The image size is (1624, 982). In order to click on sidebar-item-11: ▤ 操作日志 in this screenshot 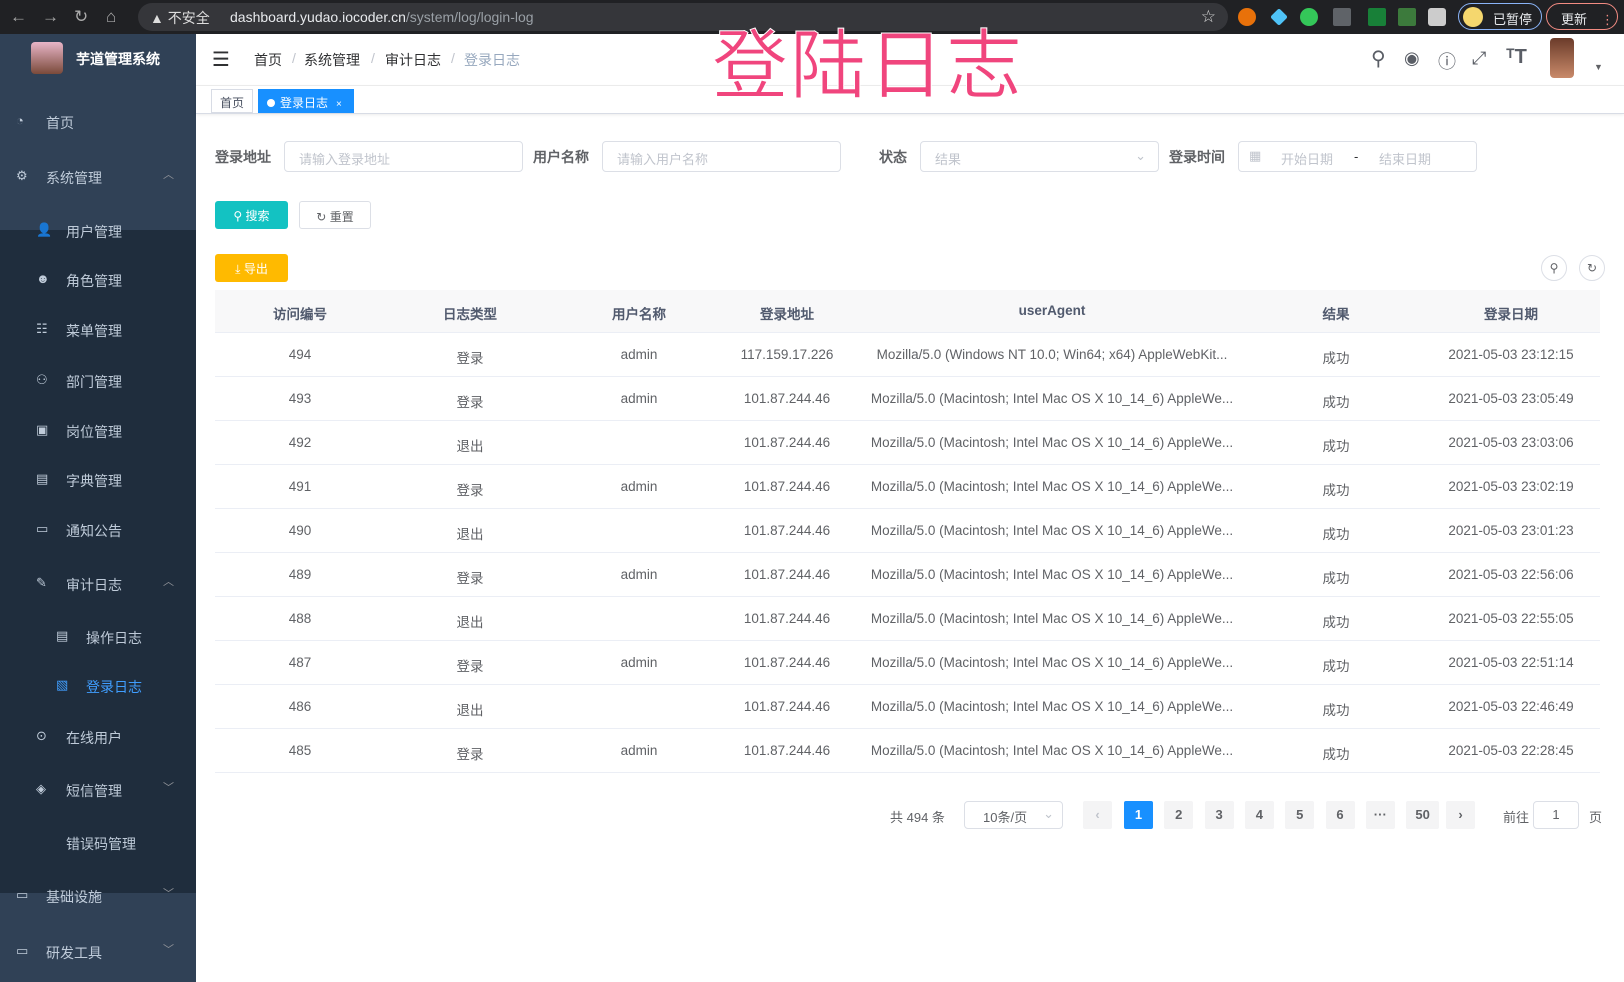, I will do `click(98, 637)`.